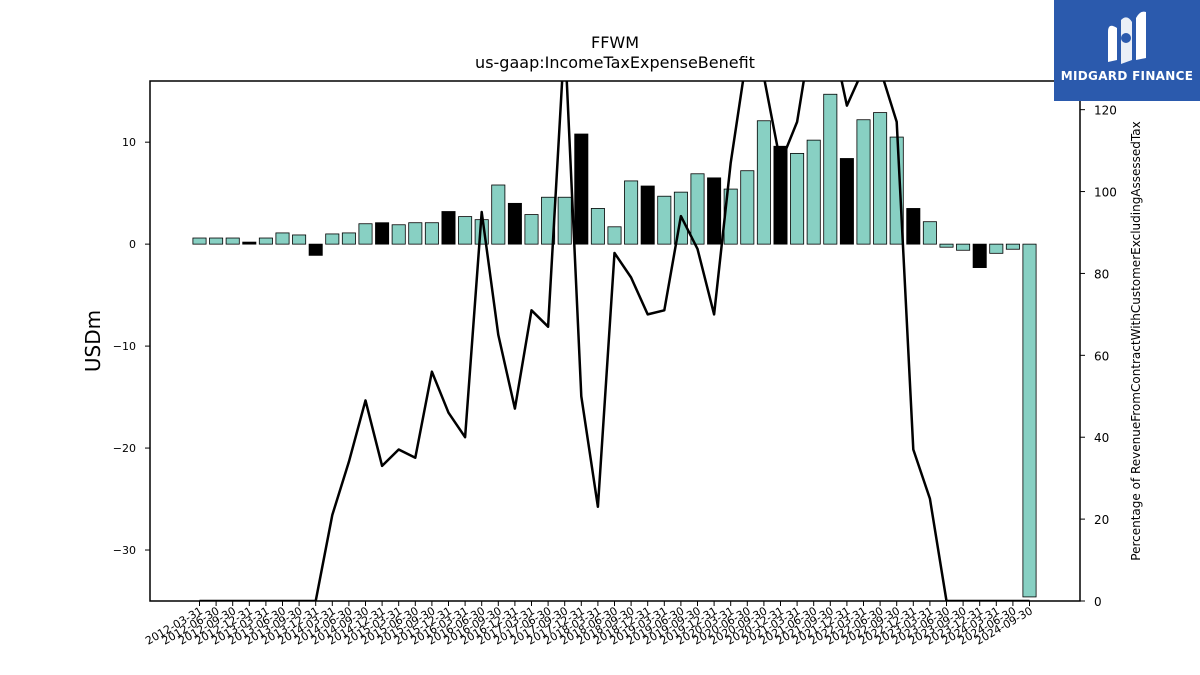 Image resolution: width=1200 pixels, height=675 pixels. I want to click on logo-text: MIDGARD FINANCE, so click(1127, 76).